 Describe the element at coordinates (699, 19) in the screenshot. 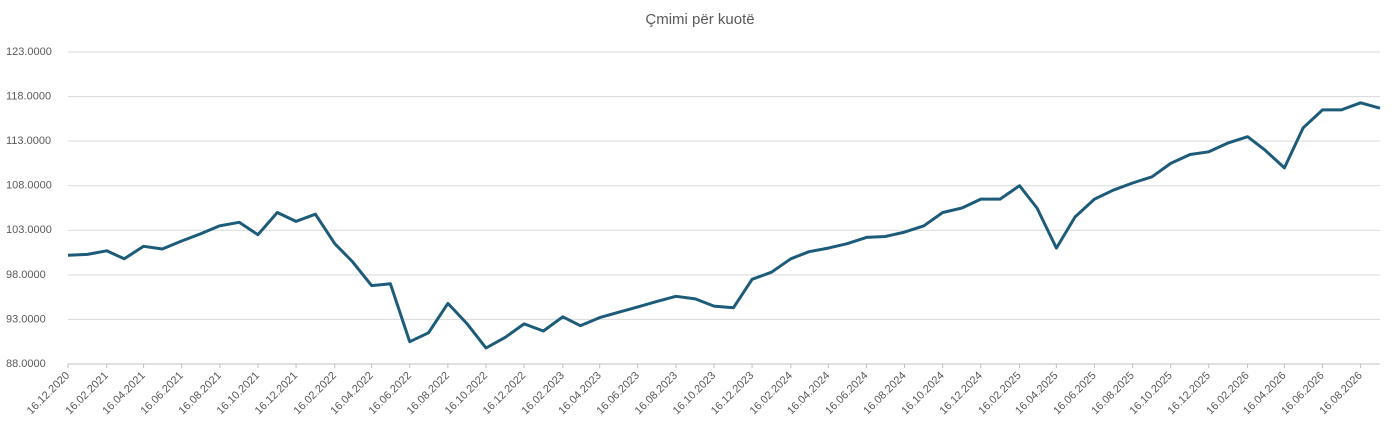

I see `chart-title: Çmimi për kuotë` at that location.